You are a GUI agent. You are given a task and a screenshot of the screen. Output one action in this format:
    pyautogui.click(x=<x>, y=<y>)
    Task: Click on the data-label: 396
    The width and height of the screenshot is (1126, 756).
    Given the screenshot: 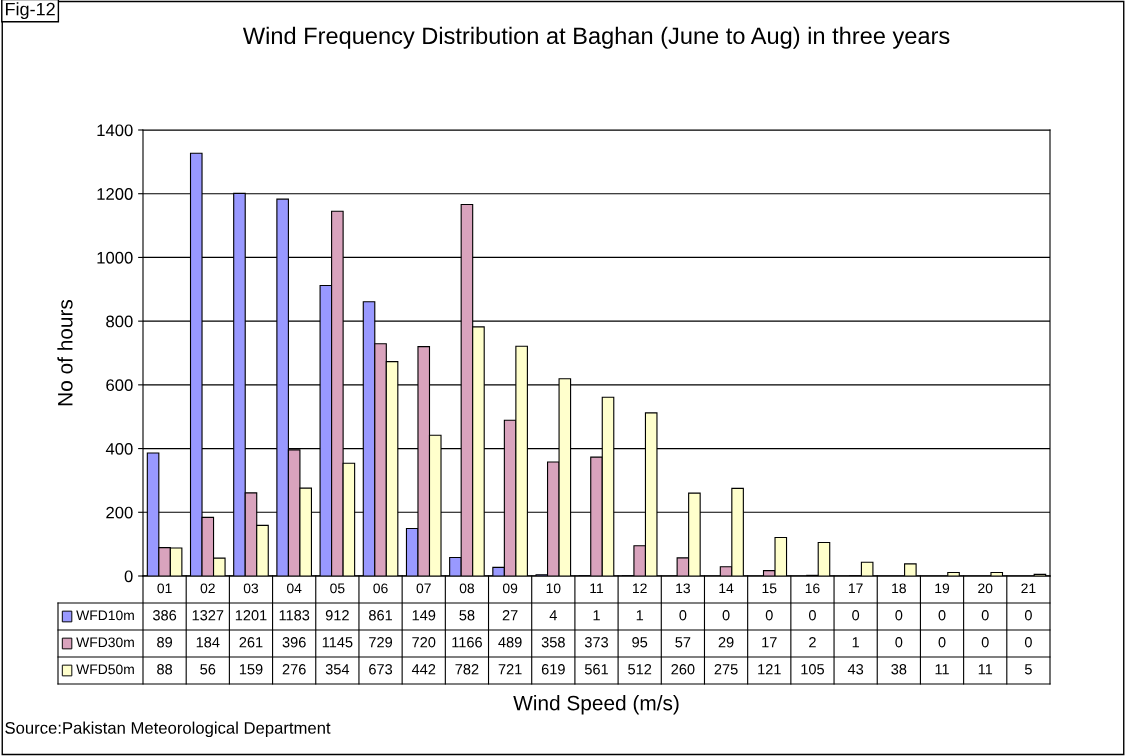 What is the action you would take?
    pyautogui.click(x=294, y=642)
    